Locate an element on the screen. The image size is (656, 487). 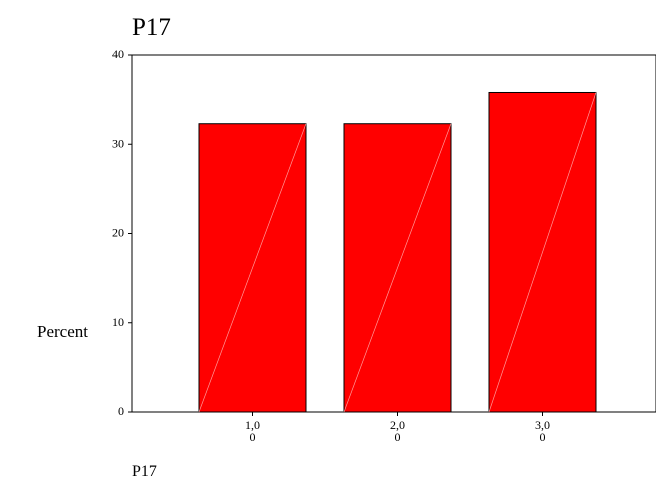
y-tick-label-2: 20 is located at coordinates (118, 233).